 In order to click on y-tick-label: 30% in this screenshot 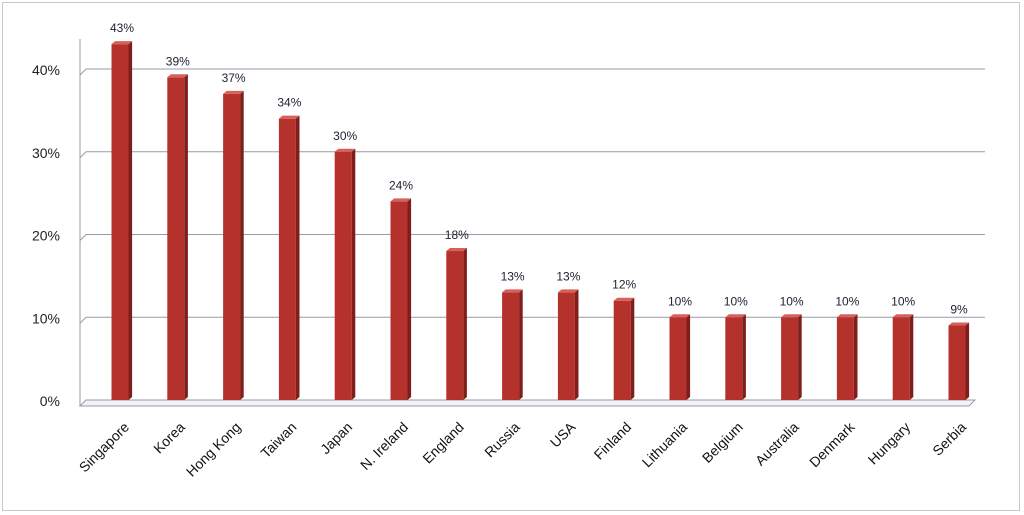, I will do `click(46, 153)`.